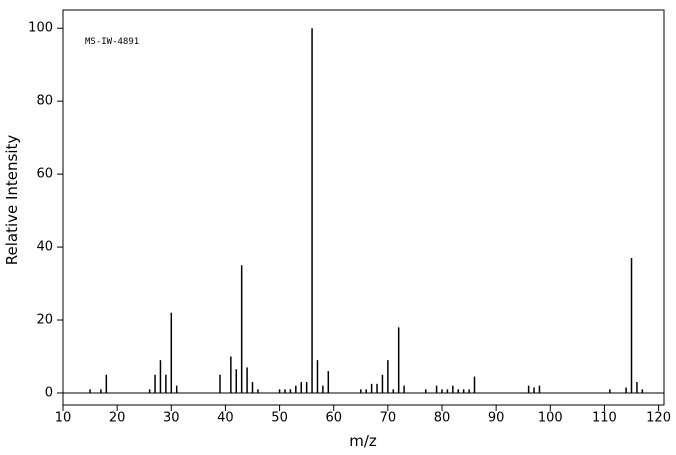  What do you see at coordinates (44, 174) in the screenshot?
I see `y-tick-label: 60` at bounding box center [44, 174].